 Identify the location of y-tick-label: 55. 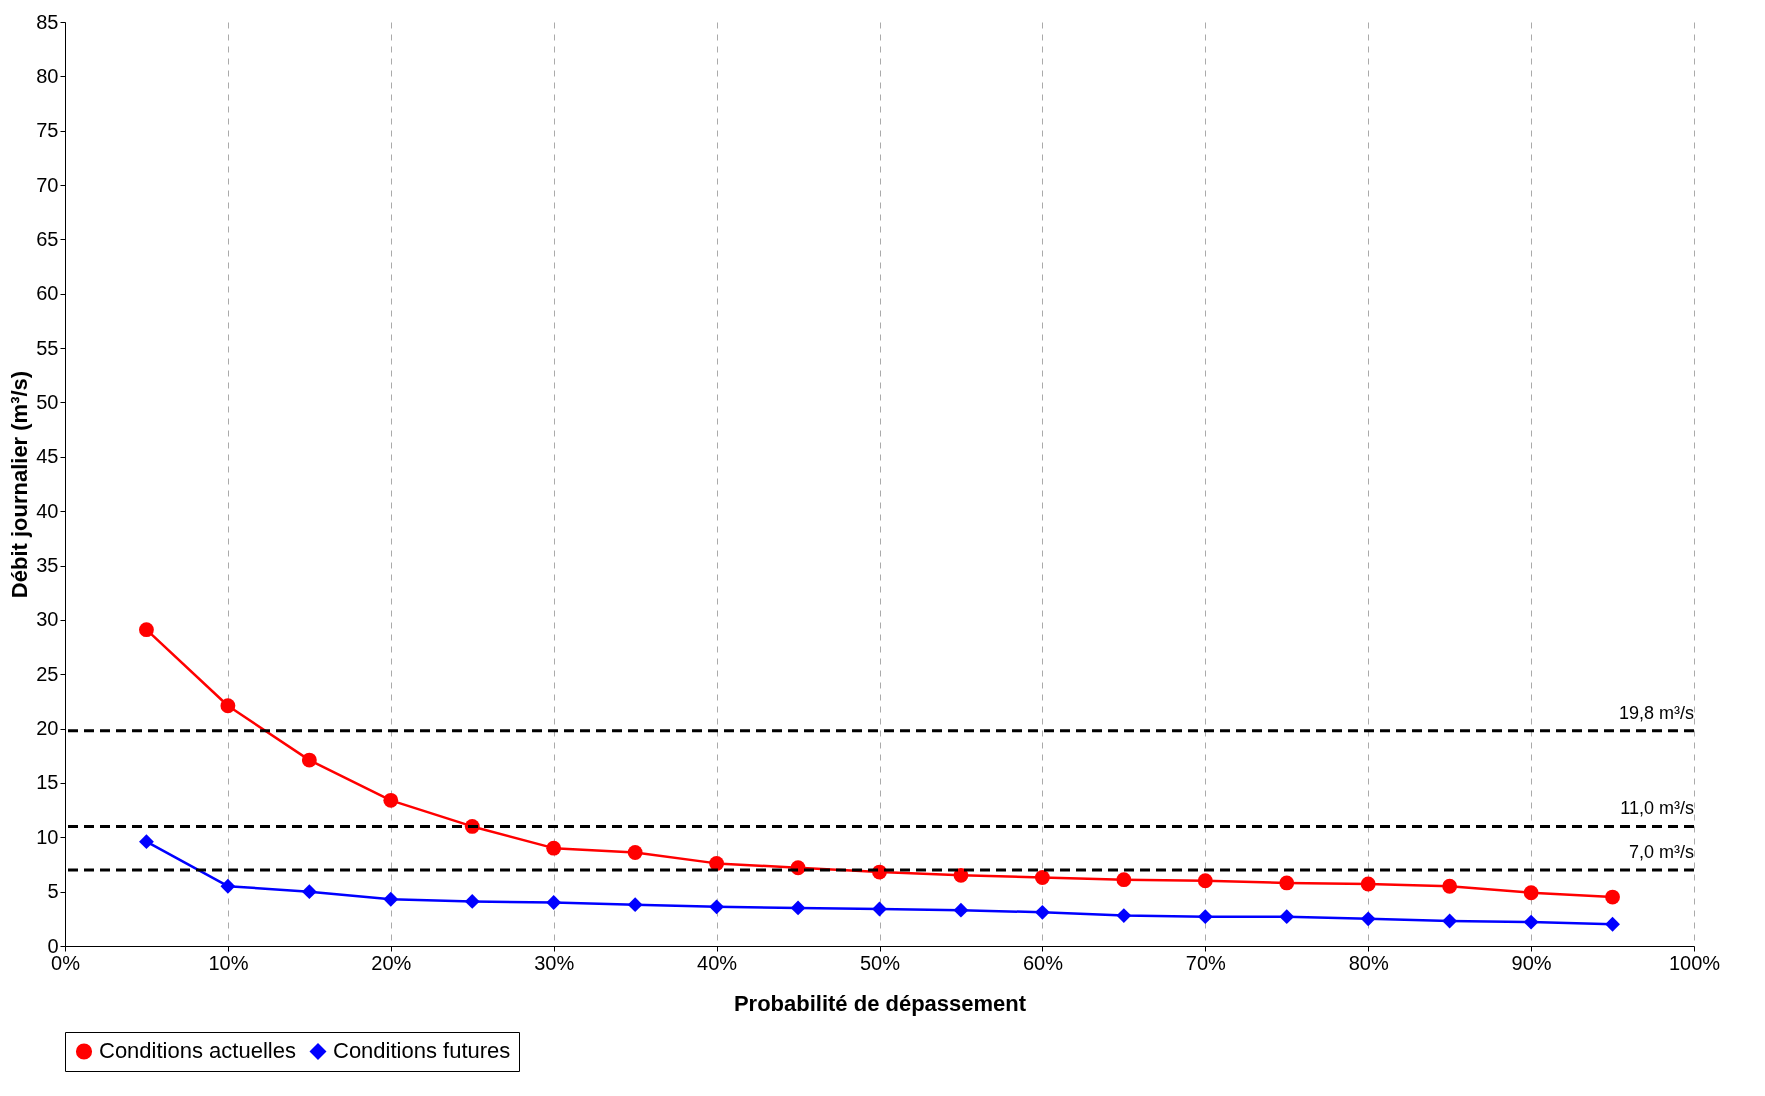
(47, 347).